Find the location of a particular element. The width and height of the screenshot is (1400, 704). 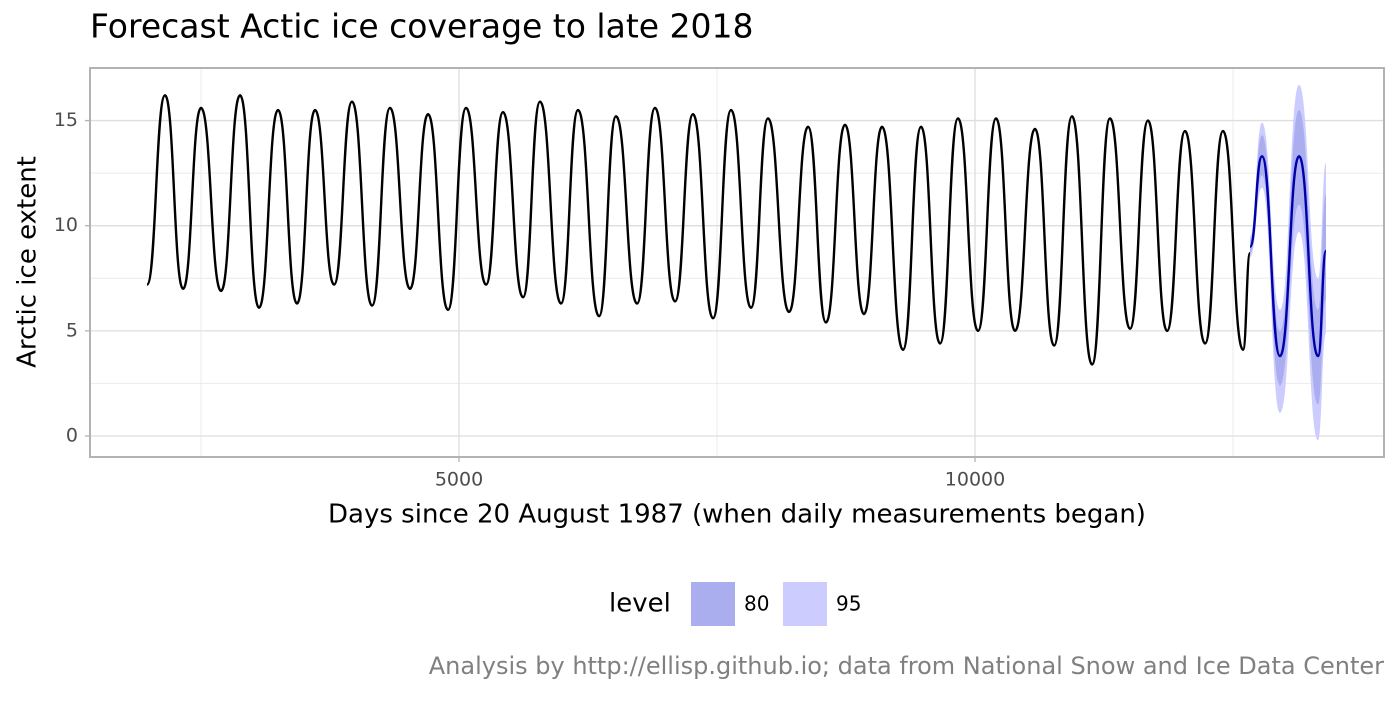

y-tick-label: 15 is located at coordinates (66, 120).